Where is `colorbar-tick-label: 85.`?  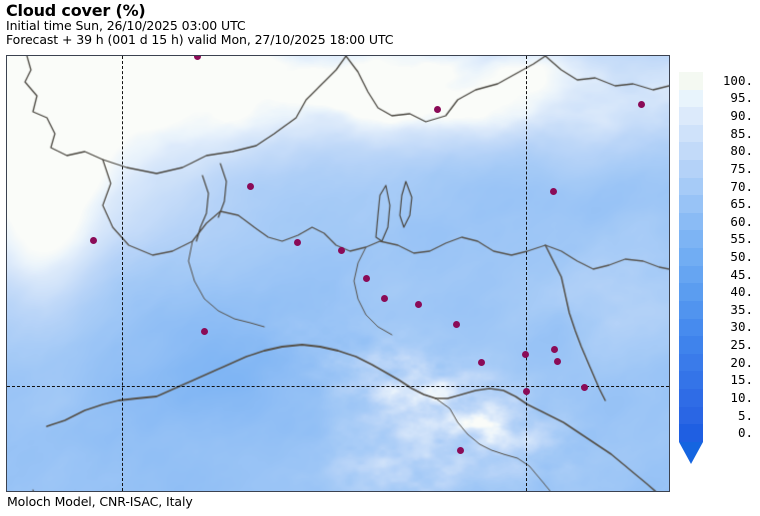
colorbar-tick-label: 85. is located at coordinates (741, 133).